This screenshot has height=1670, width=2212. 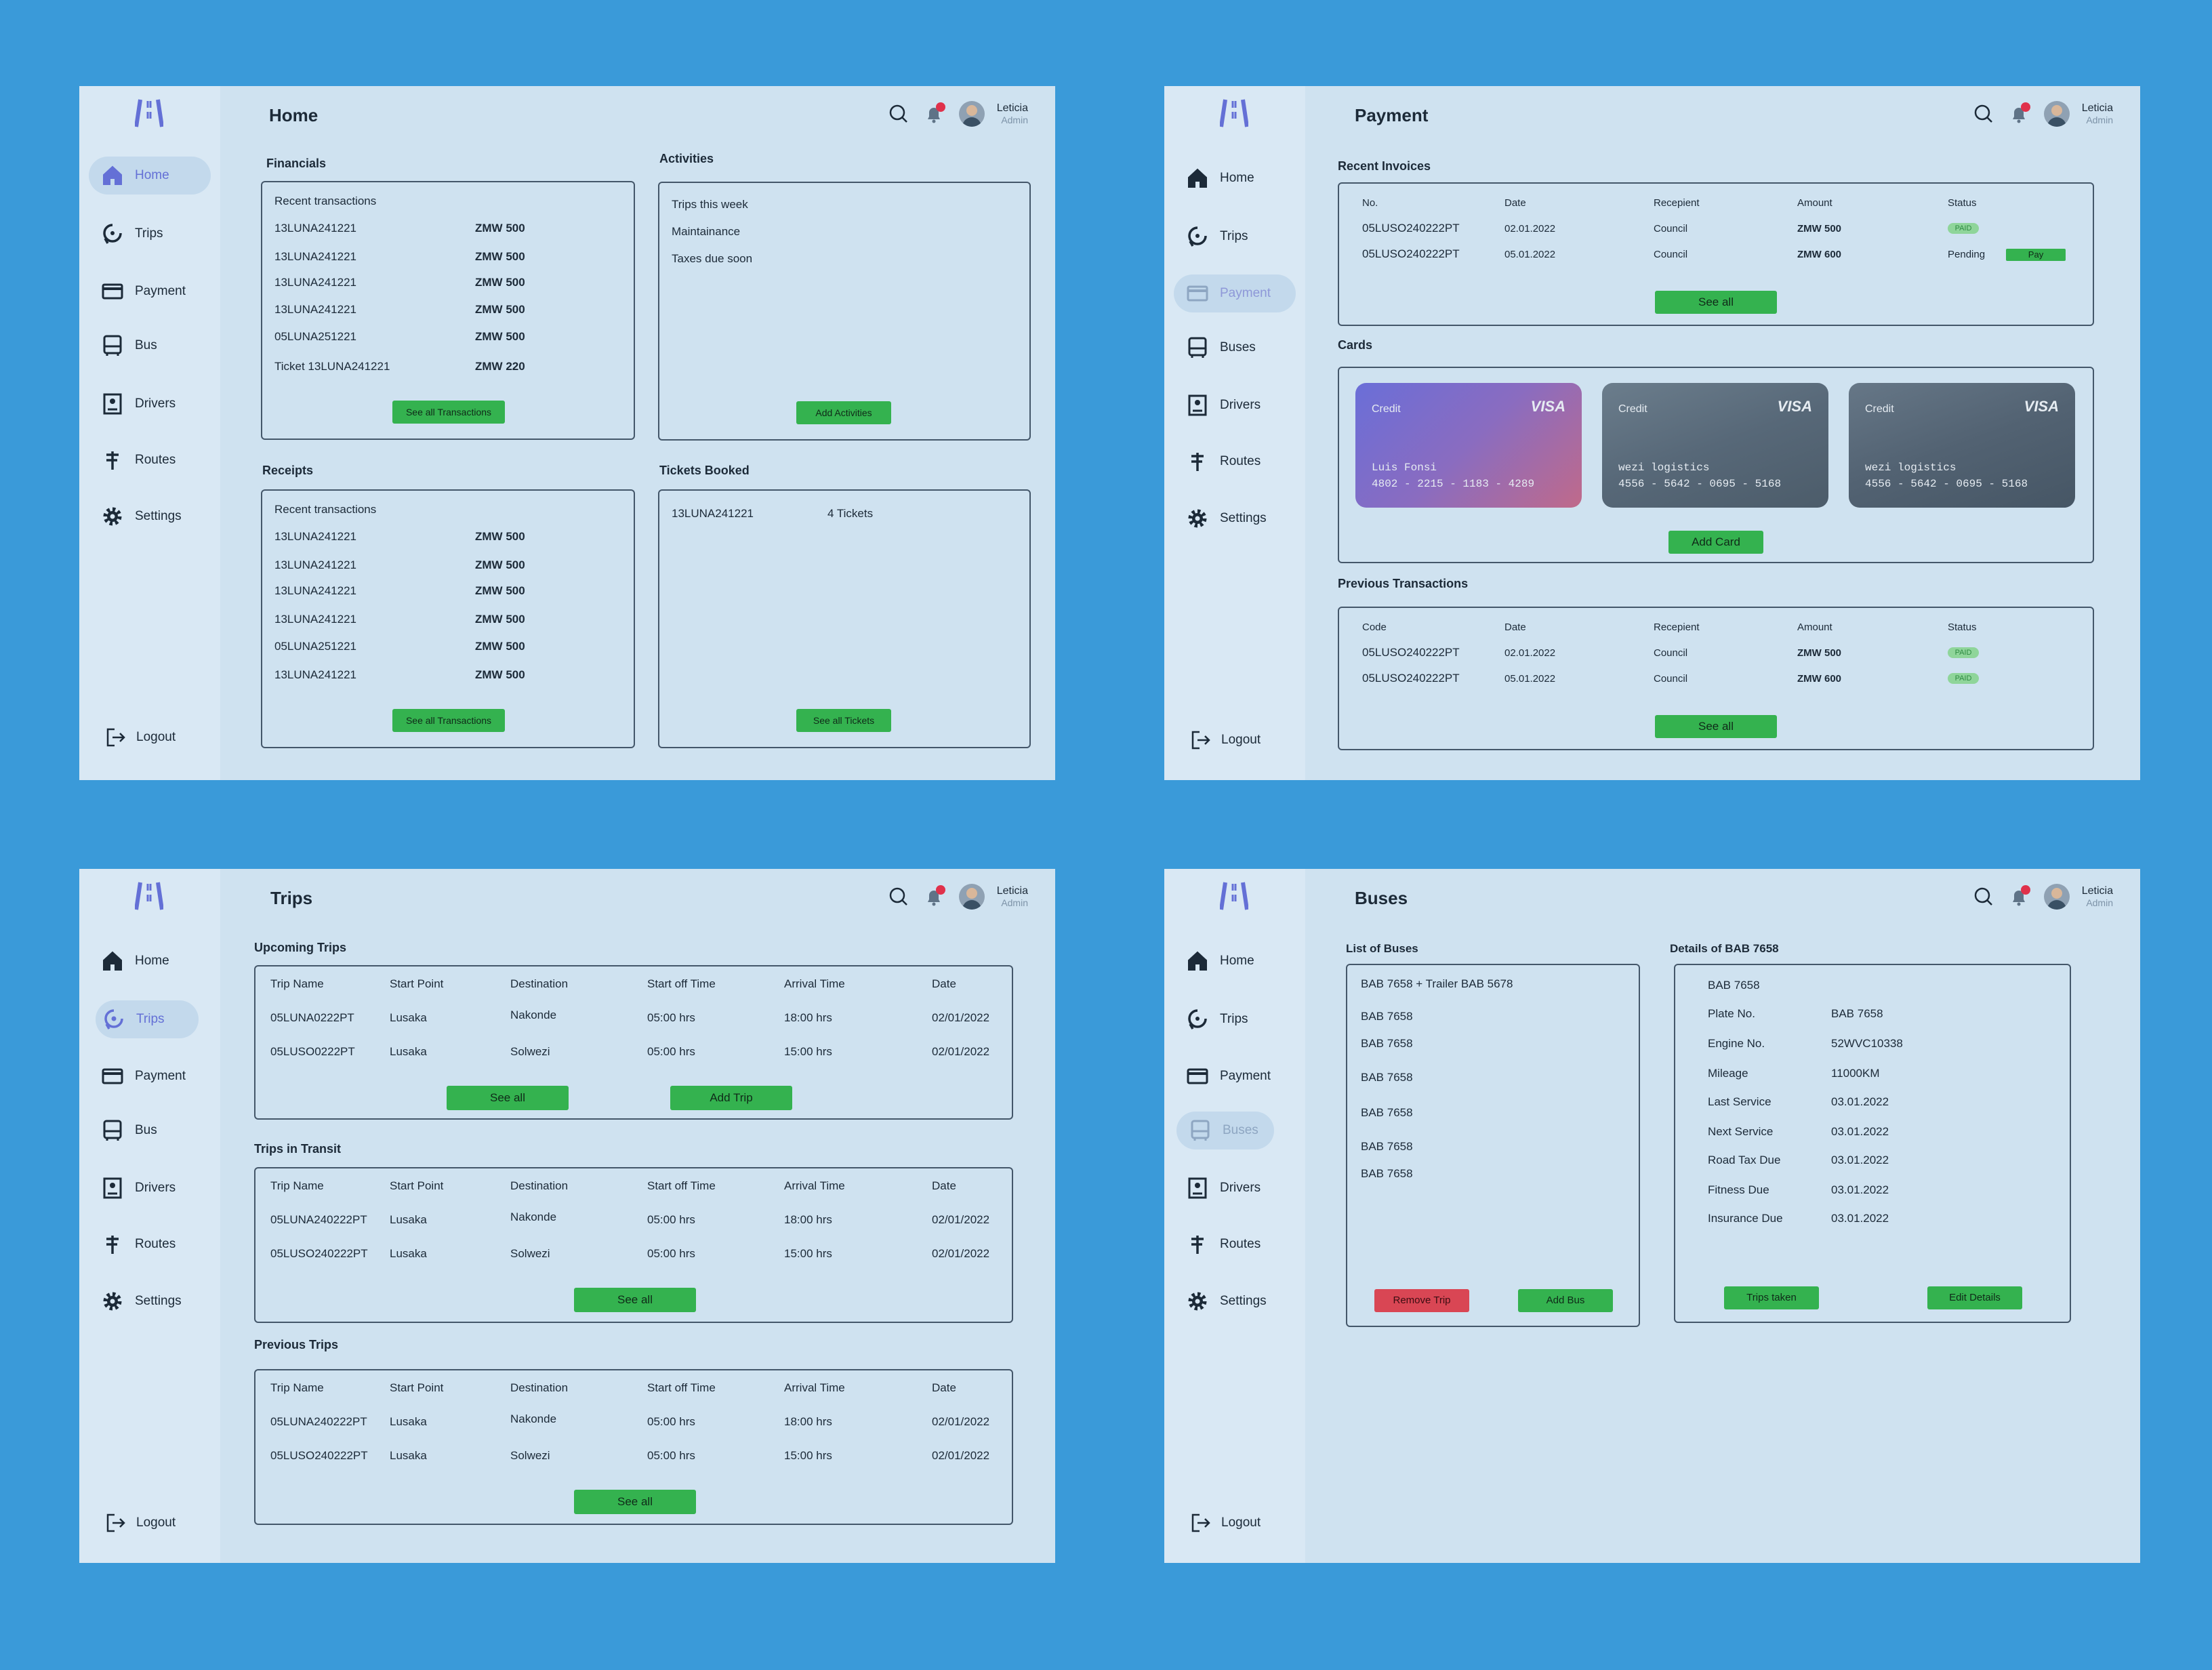 I want to click on page-title: Trips, so click(x=291, y=898).